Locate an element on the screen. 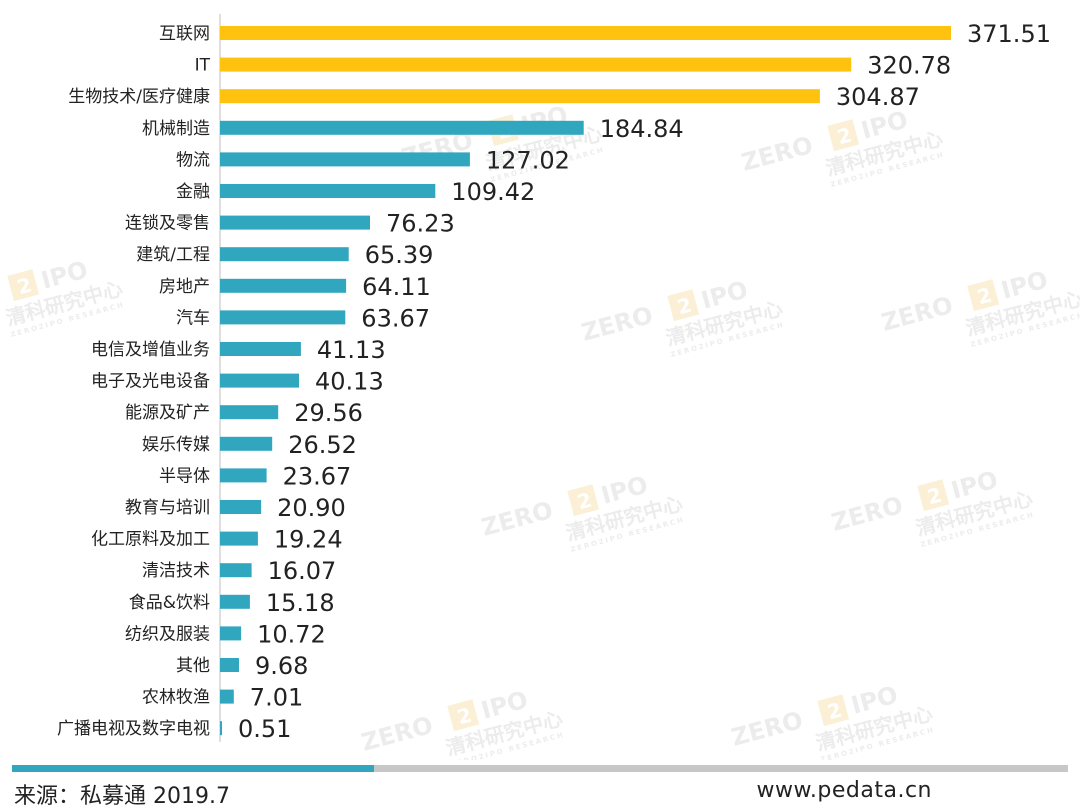 This screenshot has height=810, width=1080. value-label-3: 184.84 is located at coordinates (642, 129).